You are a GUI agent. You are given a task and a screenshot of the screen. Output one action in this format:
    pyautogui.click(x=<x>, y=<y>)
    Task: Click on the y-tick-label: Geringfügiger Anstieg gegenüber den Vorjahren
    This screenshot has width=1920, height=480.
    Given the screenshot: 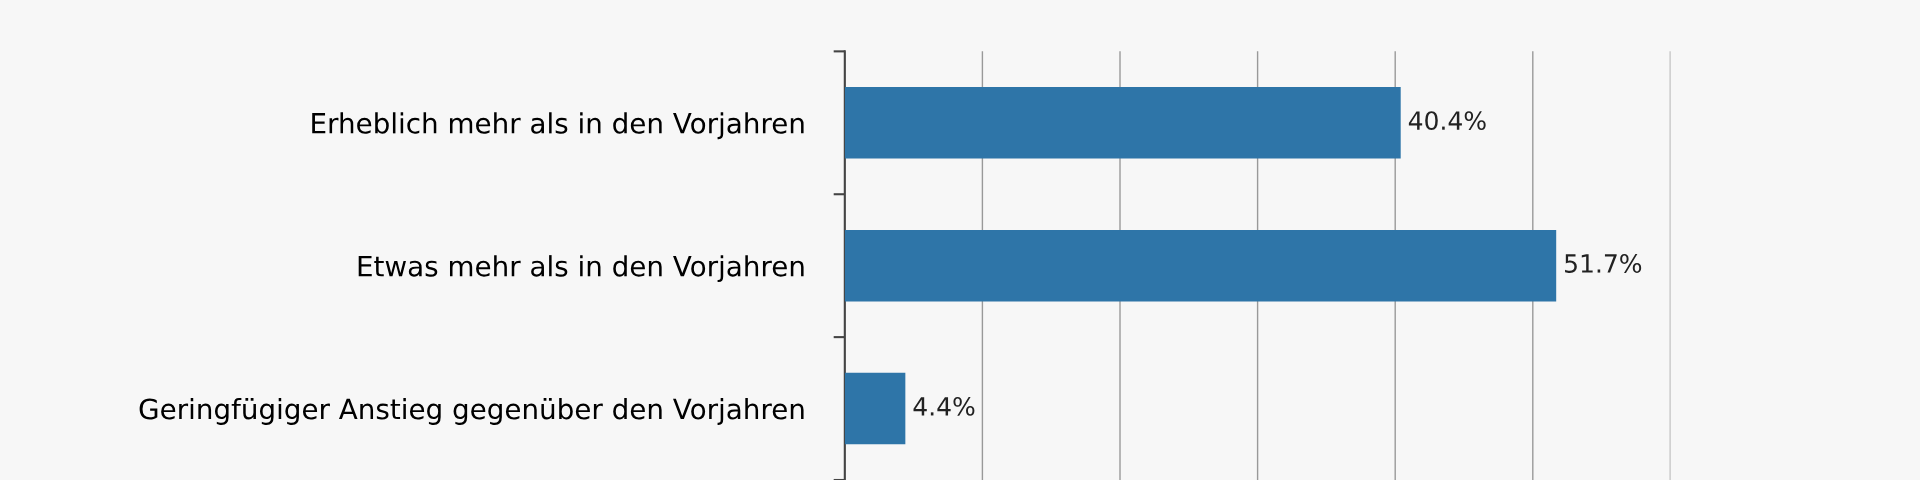 What is the action you would take?
    pyautogui.click(x=471, y=411)
    